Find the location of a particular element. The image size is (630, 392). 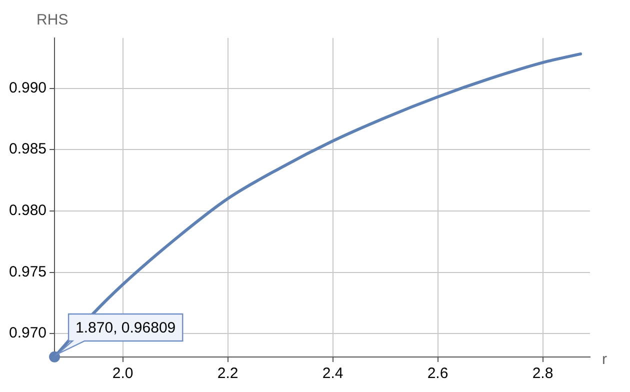

y-tick-label: 0.980 is located at coordinates (27, 211).